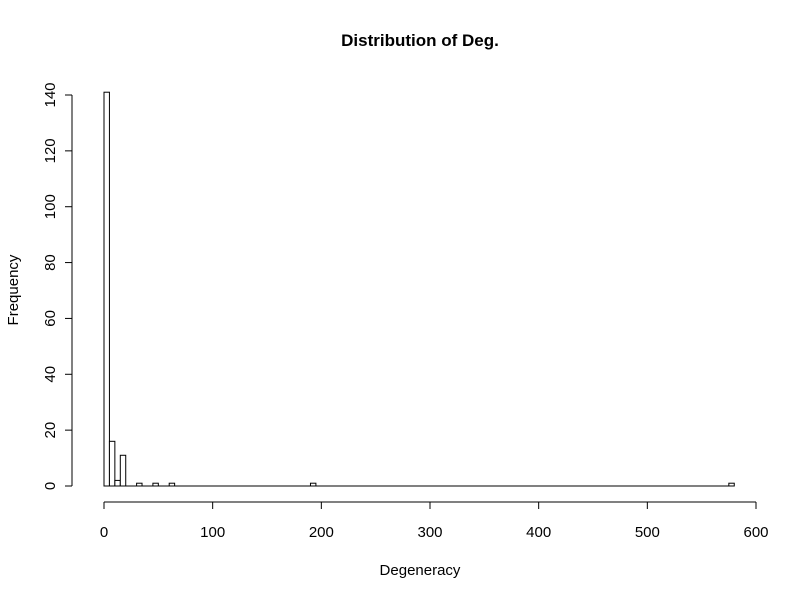  I want to click on y-tick-label: 100, so click(50, 206).